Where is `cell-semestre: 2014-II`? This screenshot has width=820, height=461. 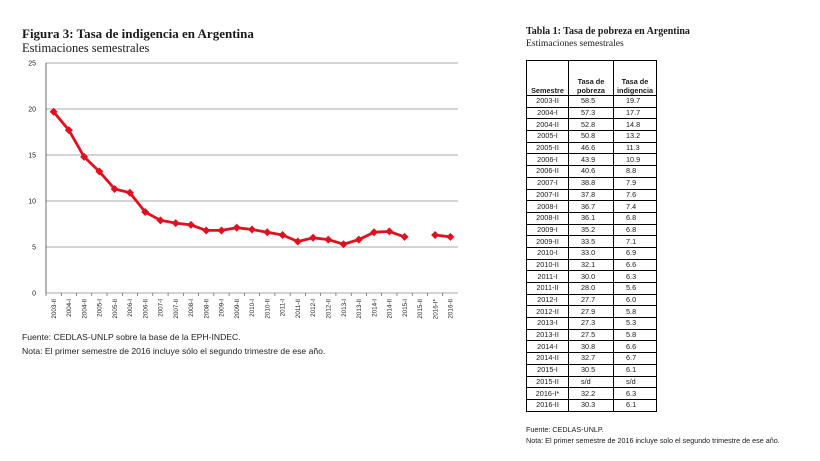 cell-semestre: 2014-II is located at coordinates (547, 358).